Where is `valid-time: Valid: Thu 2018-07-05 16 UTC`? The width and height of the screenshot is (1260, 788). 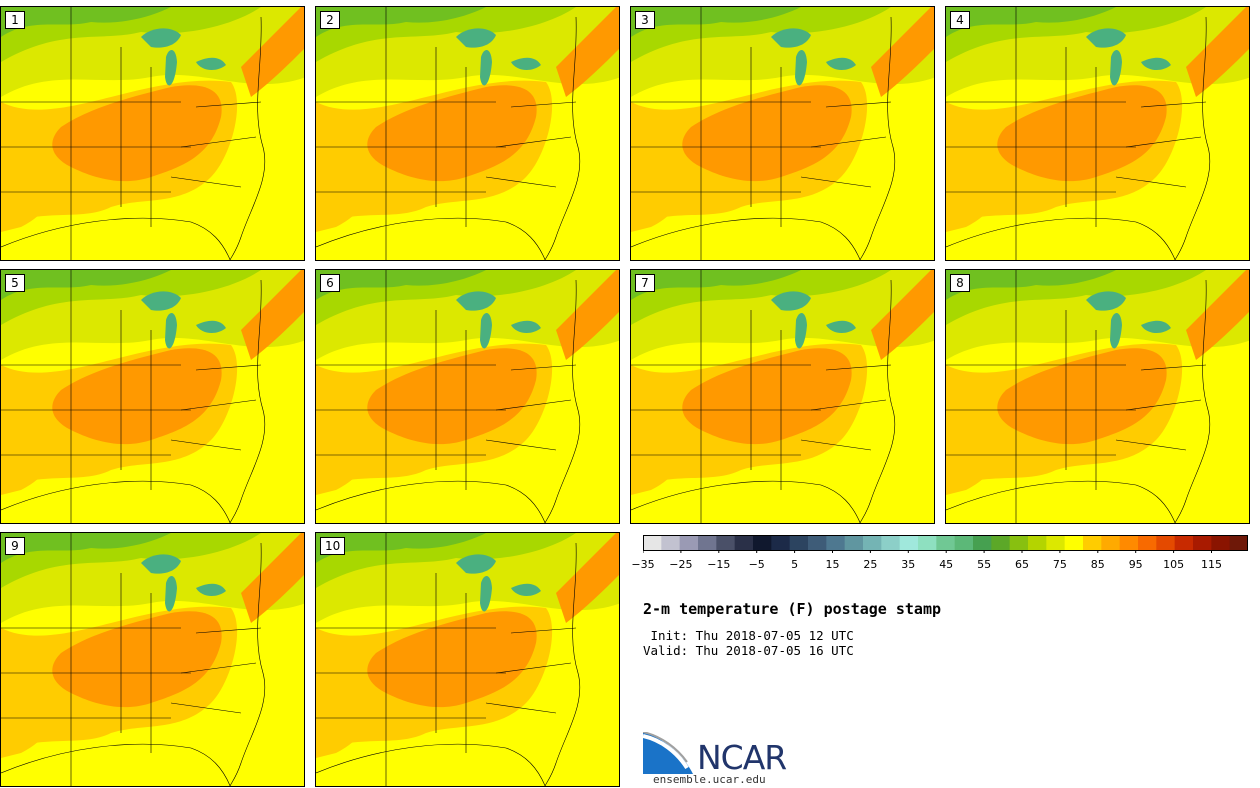
valid-time: Valid: Thu 2018-07-05 16 UTC is located at coordinates (748, 650).